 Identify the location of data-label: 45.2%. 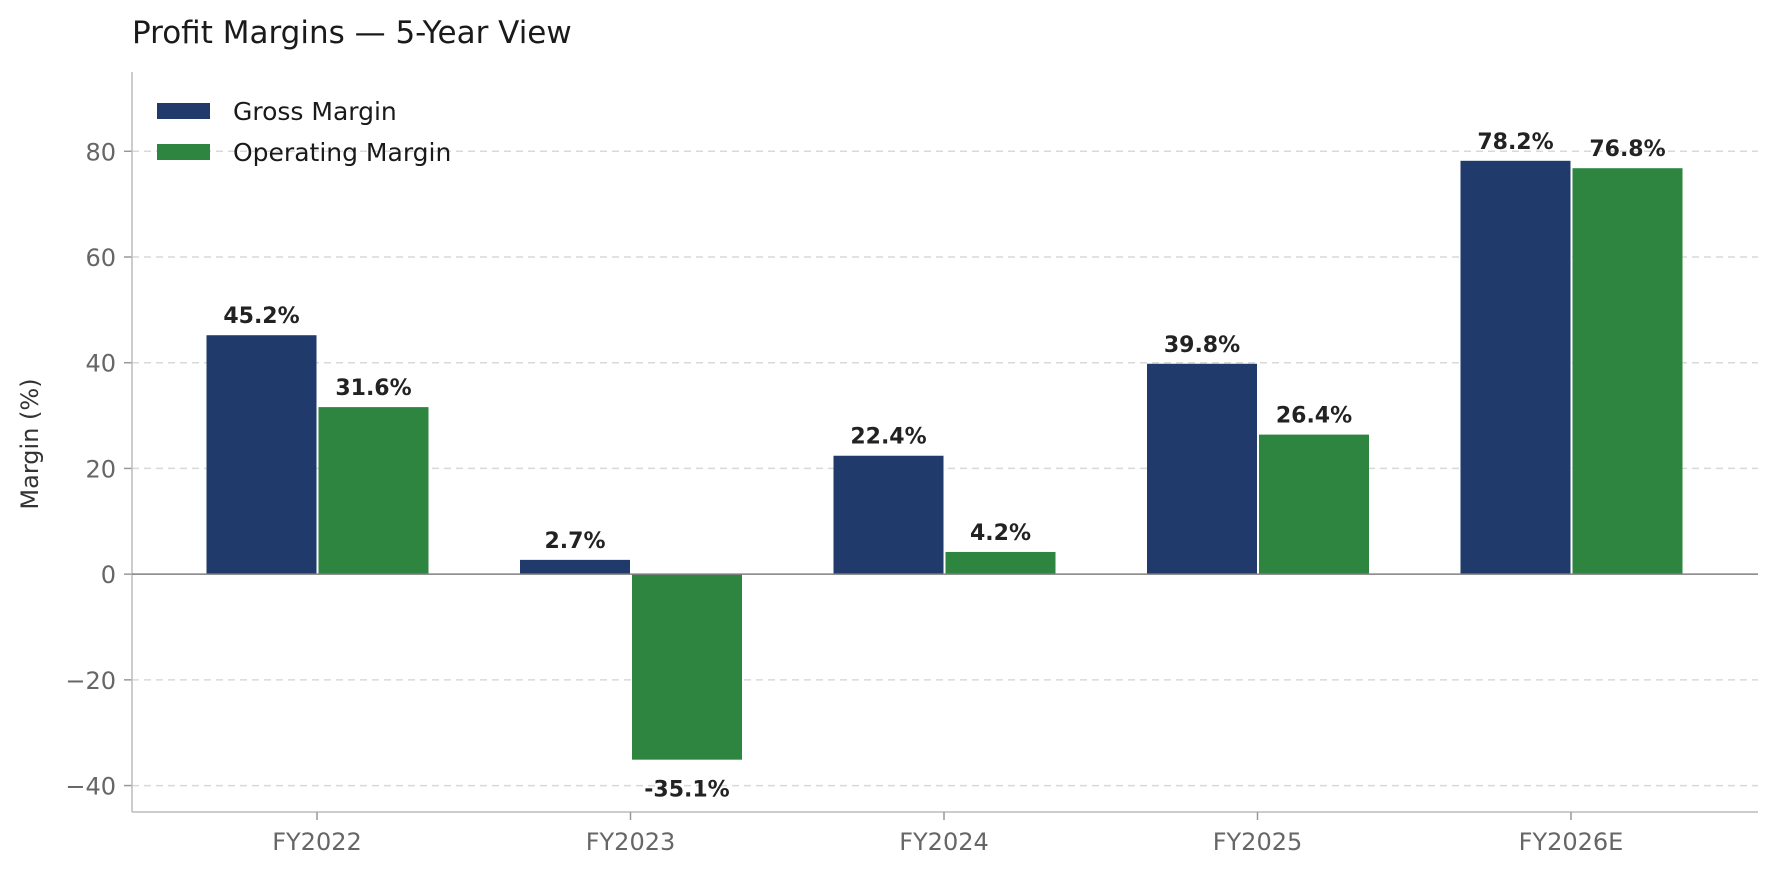
(261, 316).